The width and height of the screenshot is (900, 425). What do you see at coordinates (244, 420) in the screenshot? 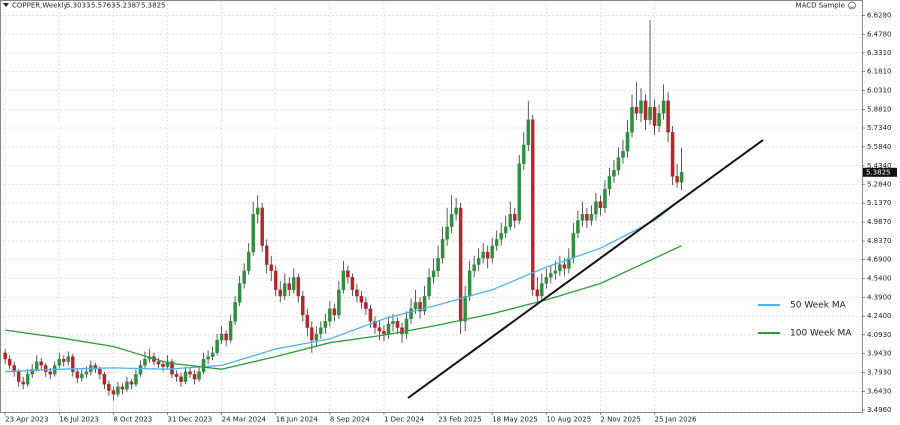
I see `x-tick-label: 24 Mar 2024` at bounding box center [244, 420].